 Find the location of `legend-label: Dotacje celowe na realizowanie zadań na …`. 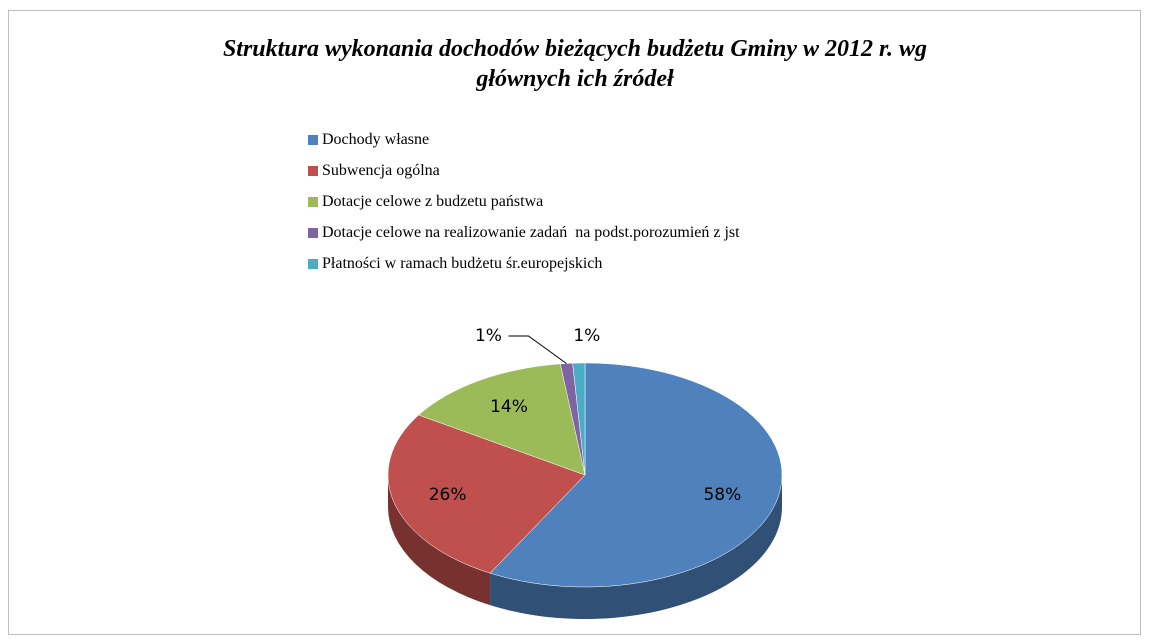

legend-label: Dotacje celowe na realizowanie zadań na … is located at coordinates (531, 232).